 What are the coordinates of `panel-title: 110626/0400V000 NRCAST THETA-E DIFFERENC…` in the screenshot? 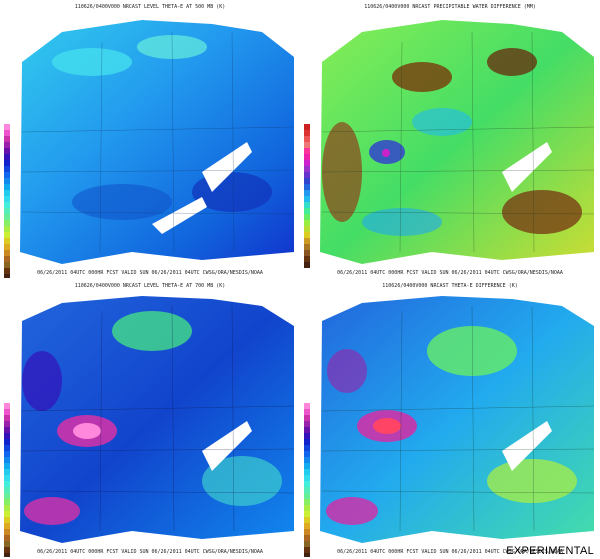 It's located at (450, 286).